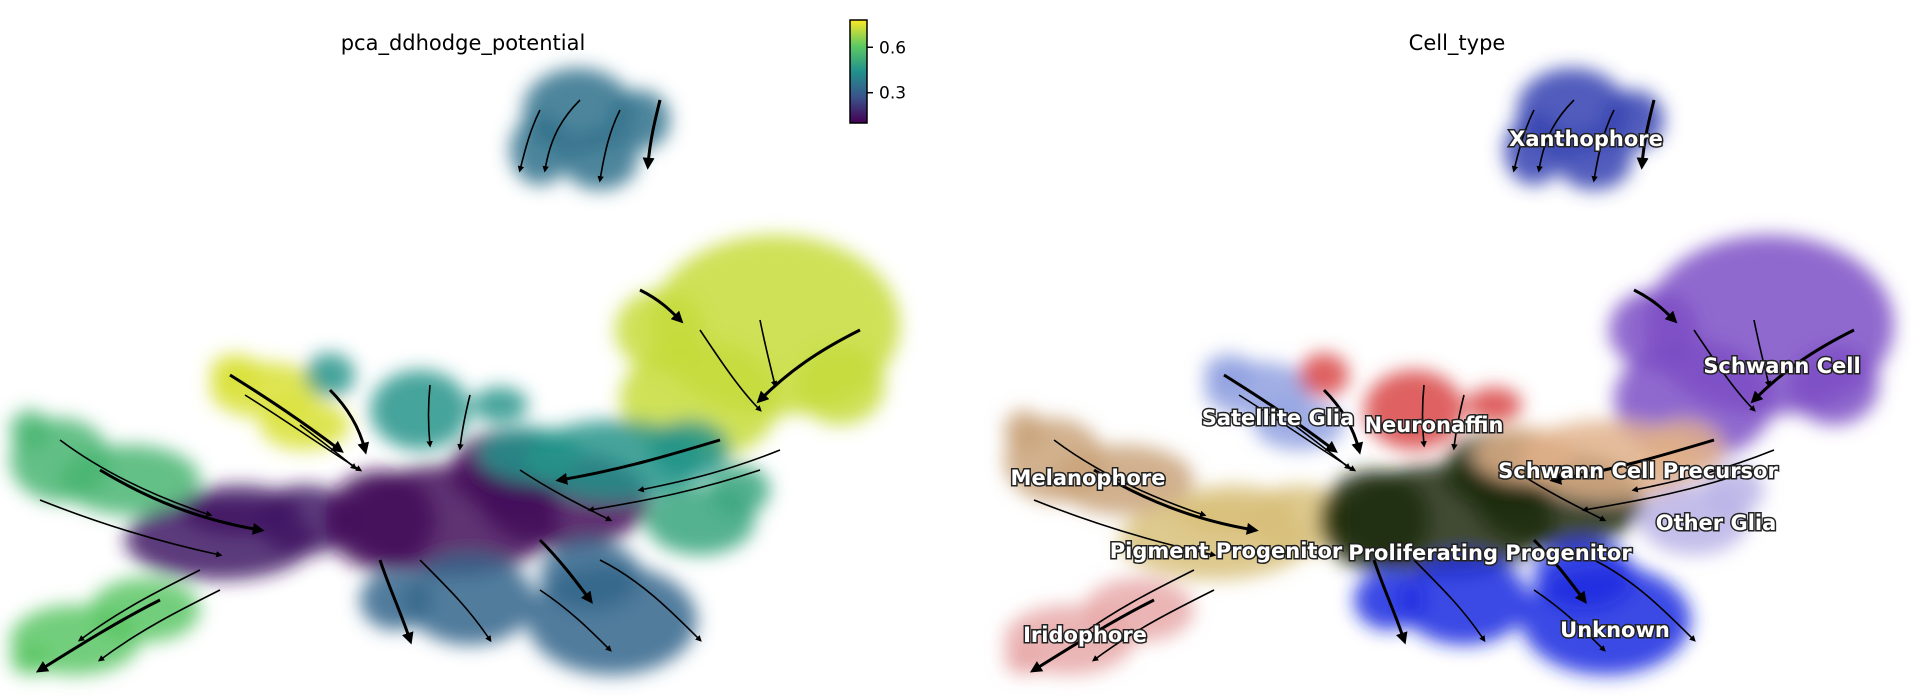 The width and height of the screenshot is (1911, 696). Describe the element at coordinates (463, 43) in the screenshot. I see `panel-title-potential: pca_ddhodge_potential` at that location.